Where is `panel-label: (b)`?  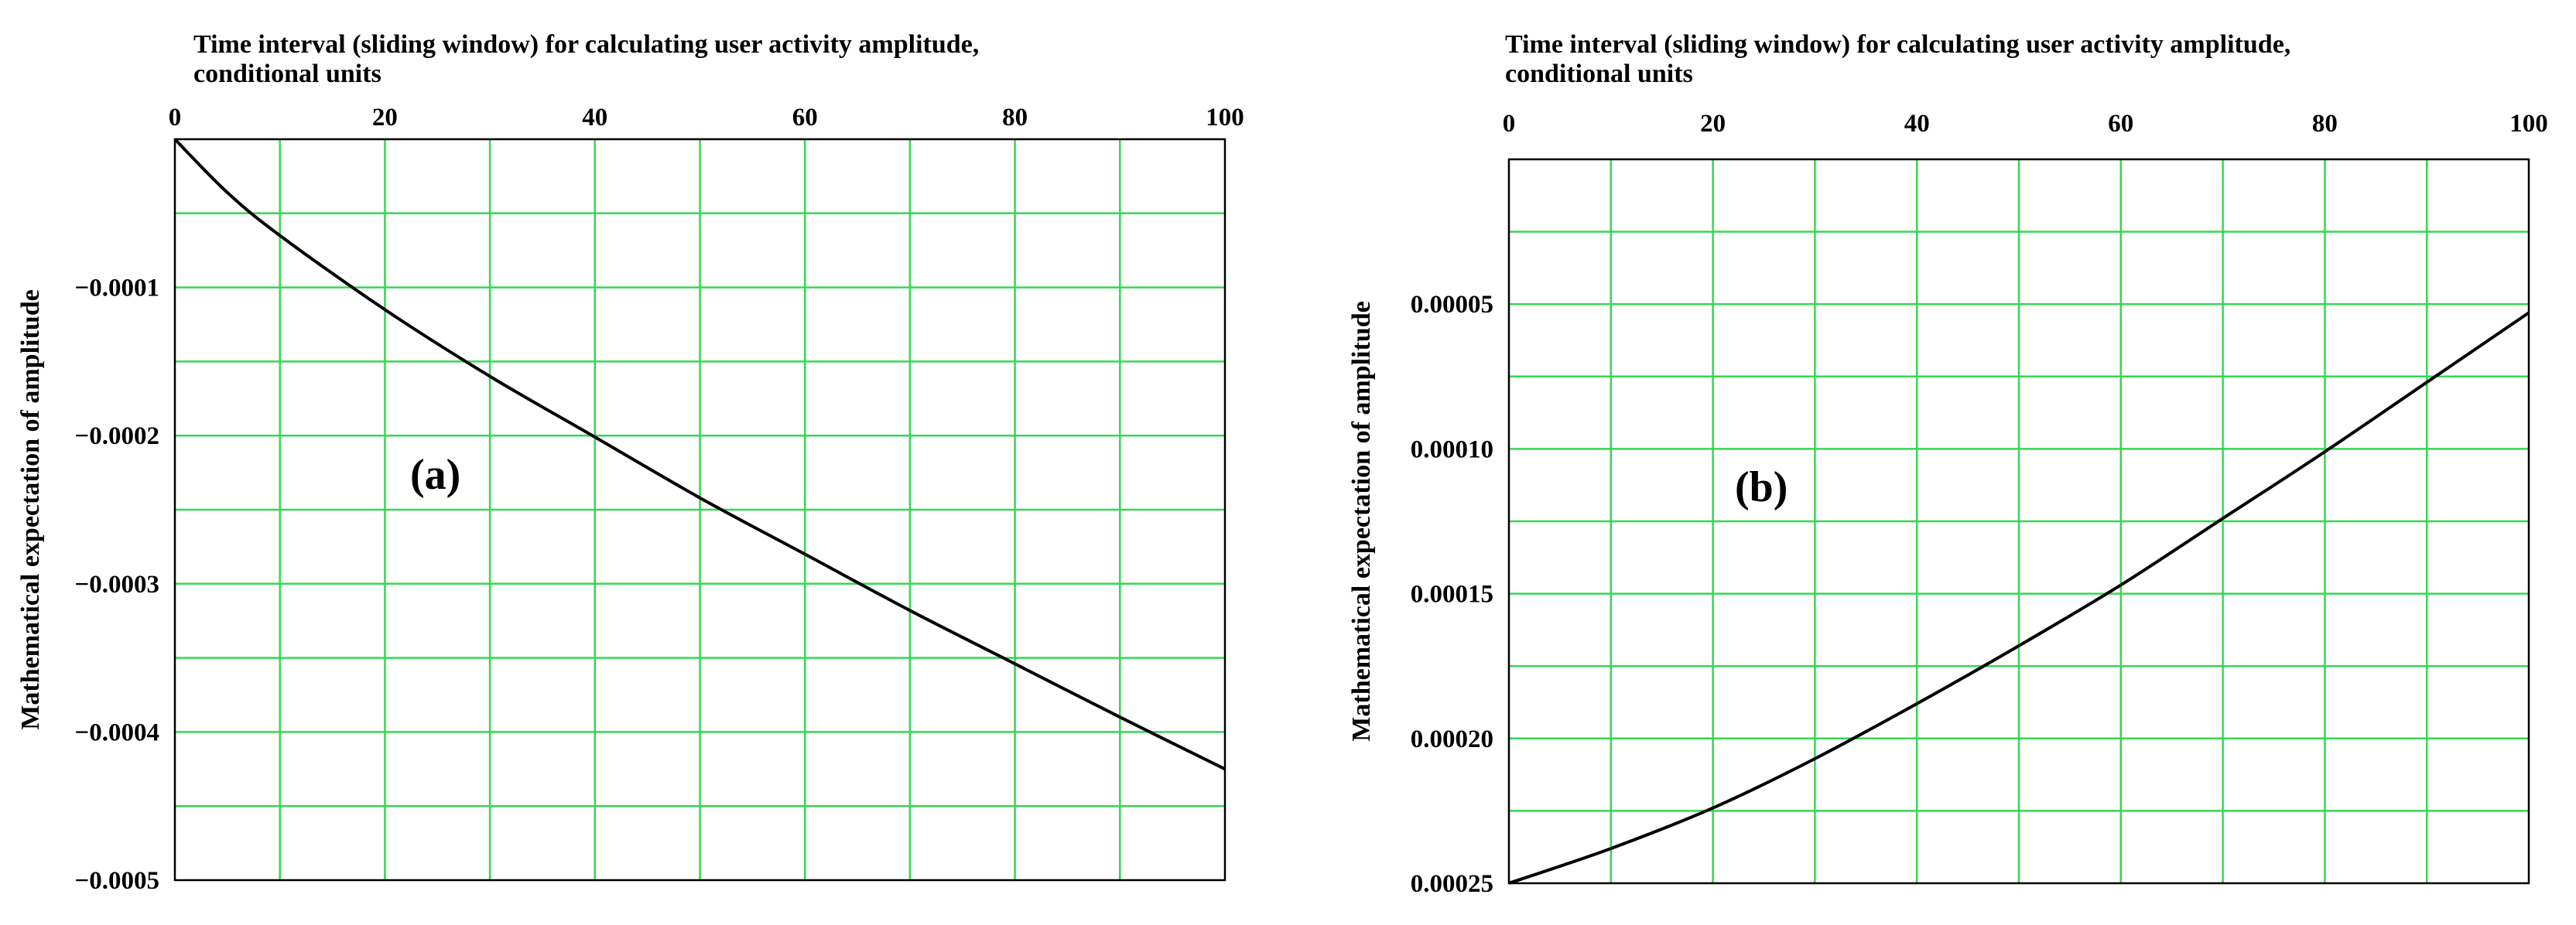
panel-label: (b) is located at coordinates (1761, 487).